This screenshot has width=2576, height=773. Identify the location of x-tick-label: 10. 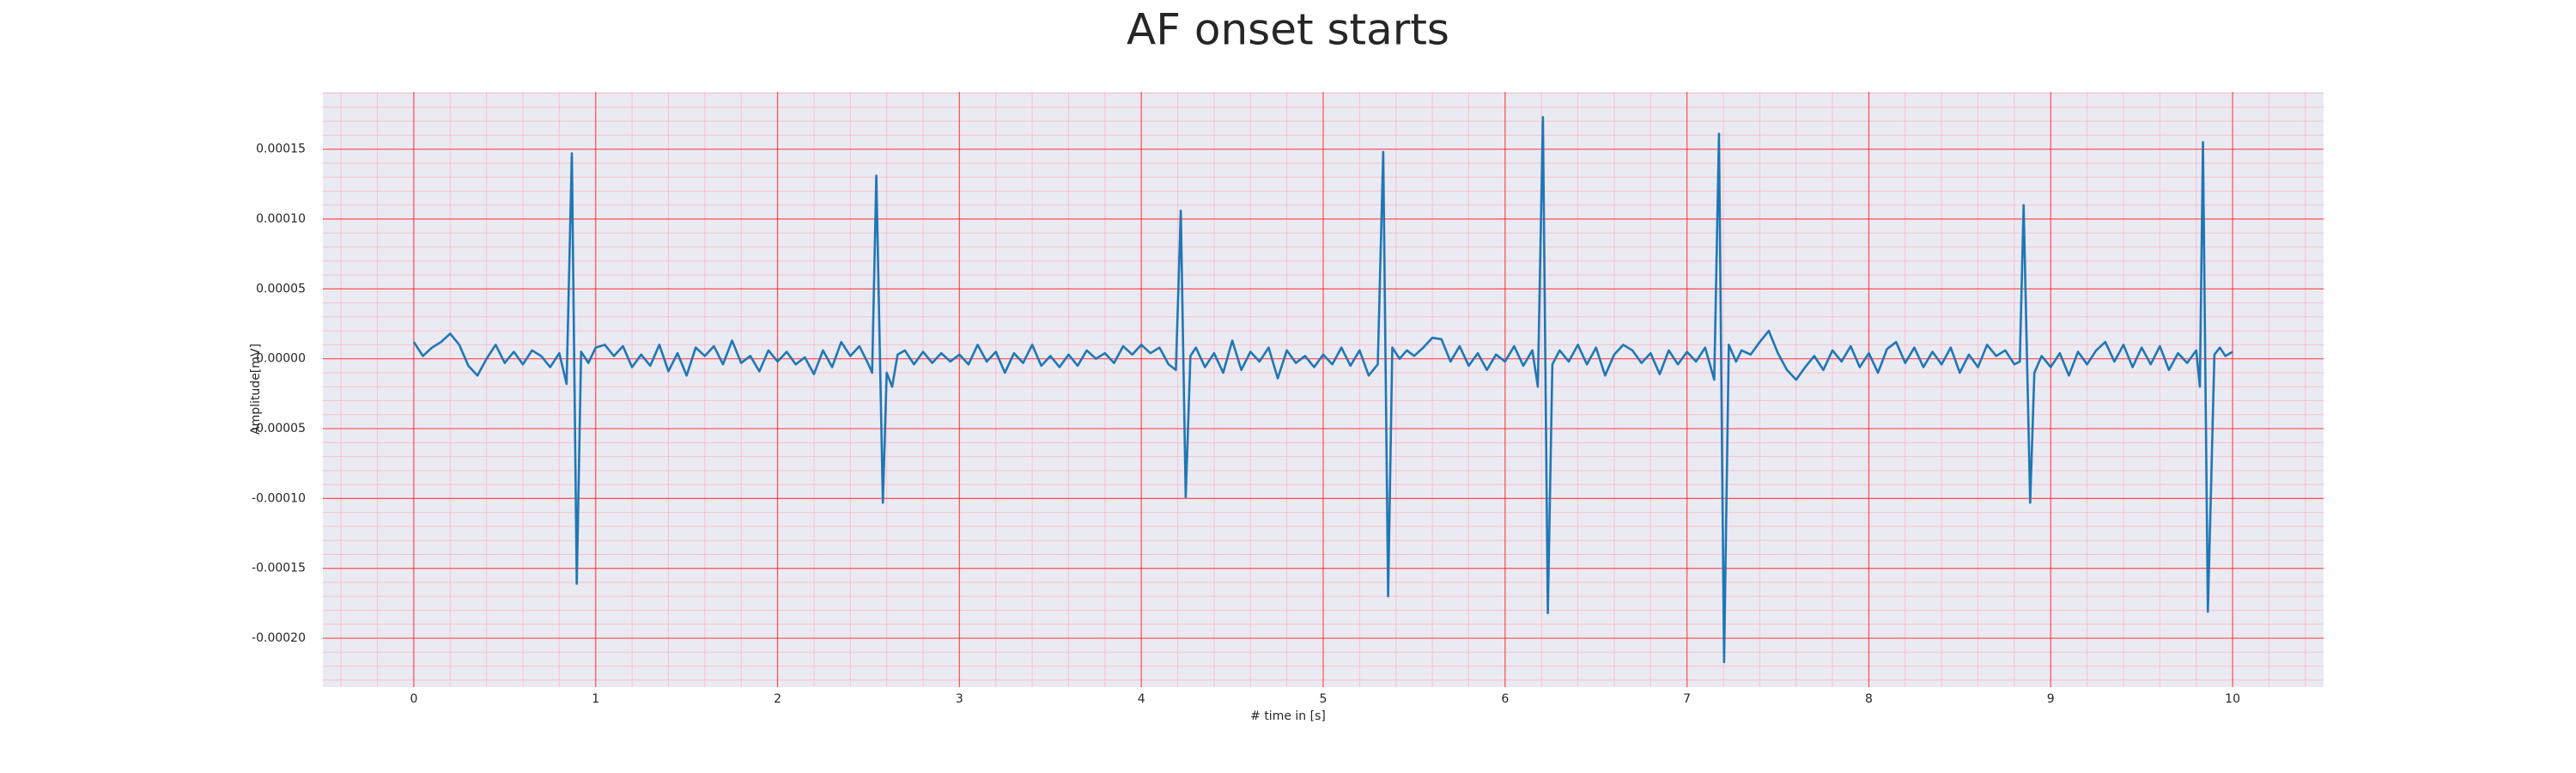
(2232, 699).